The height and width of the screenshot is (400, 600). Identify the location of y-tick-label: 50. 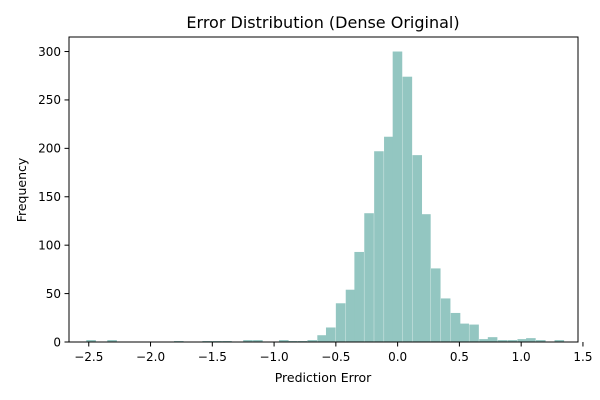
(53, 294).